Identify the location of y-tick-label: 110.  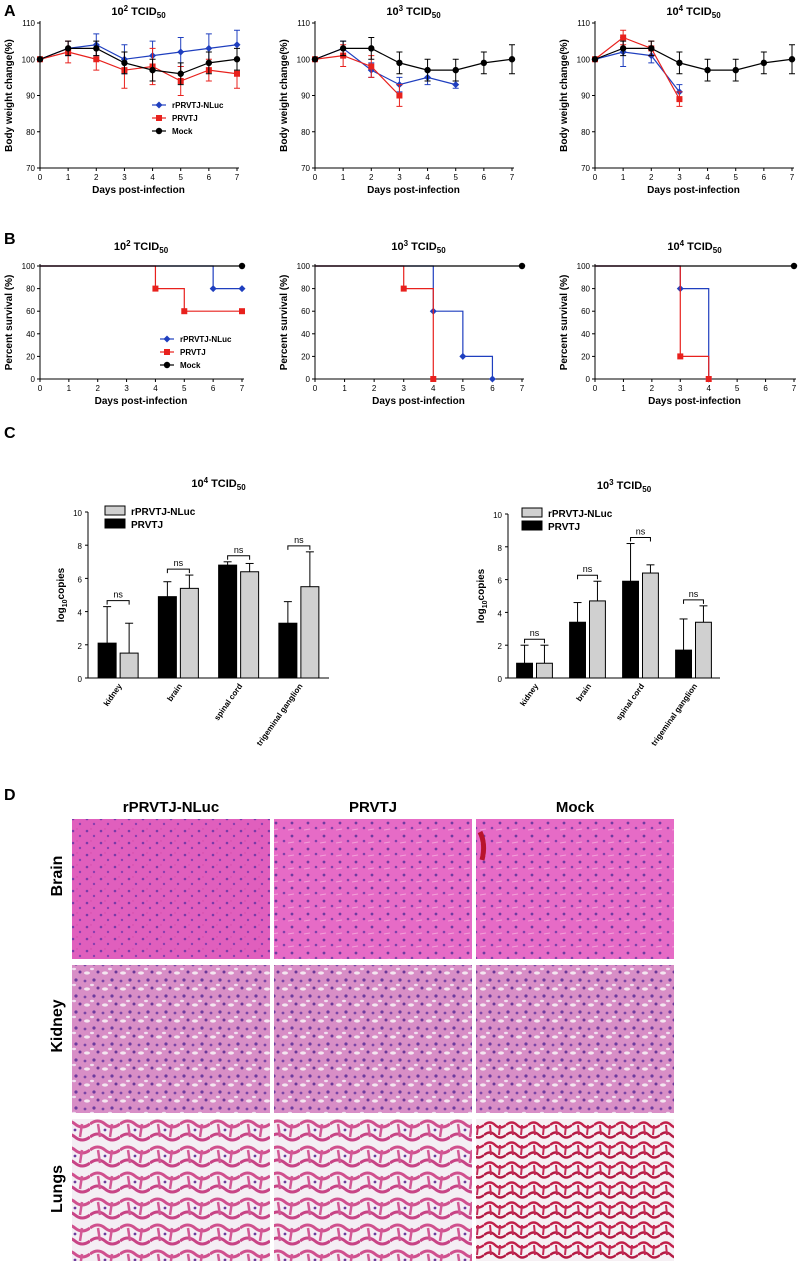
(583, 23).